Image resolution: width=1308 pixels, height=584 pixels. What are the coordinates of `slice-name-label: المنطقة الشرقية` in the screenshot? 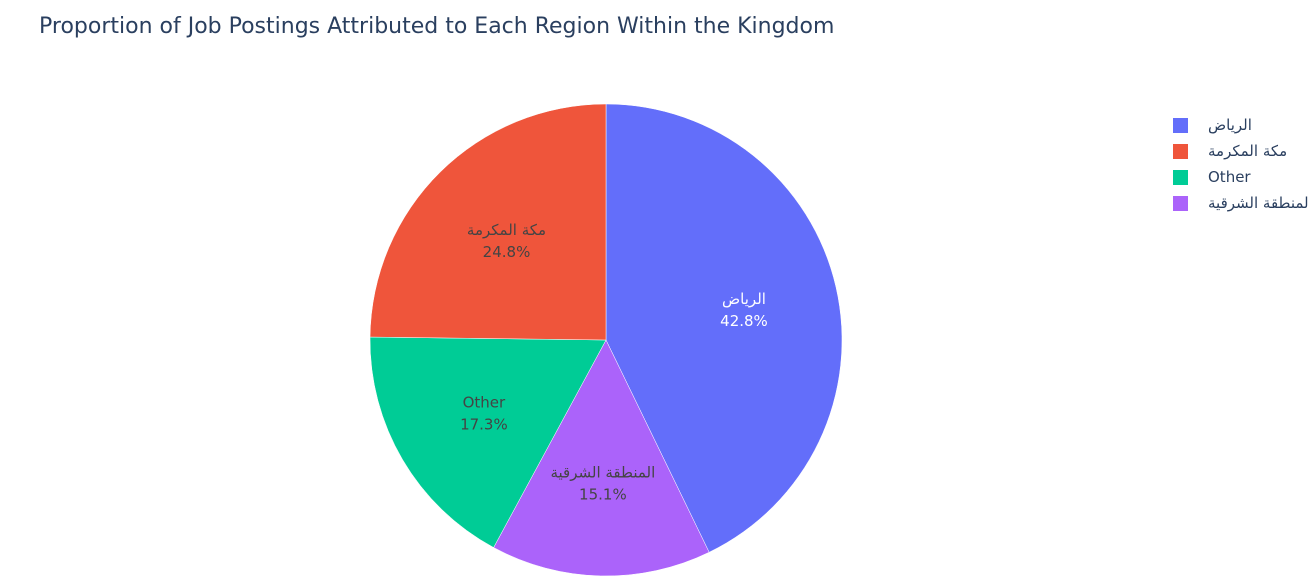 It's located at (602, 473).